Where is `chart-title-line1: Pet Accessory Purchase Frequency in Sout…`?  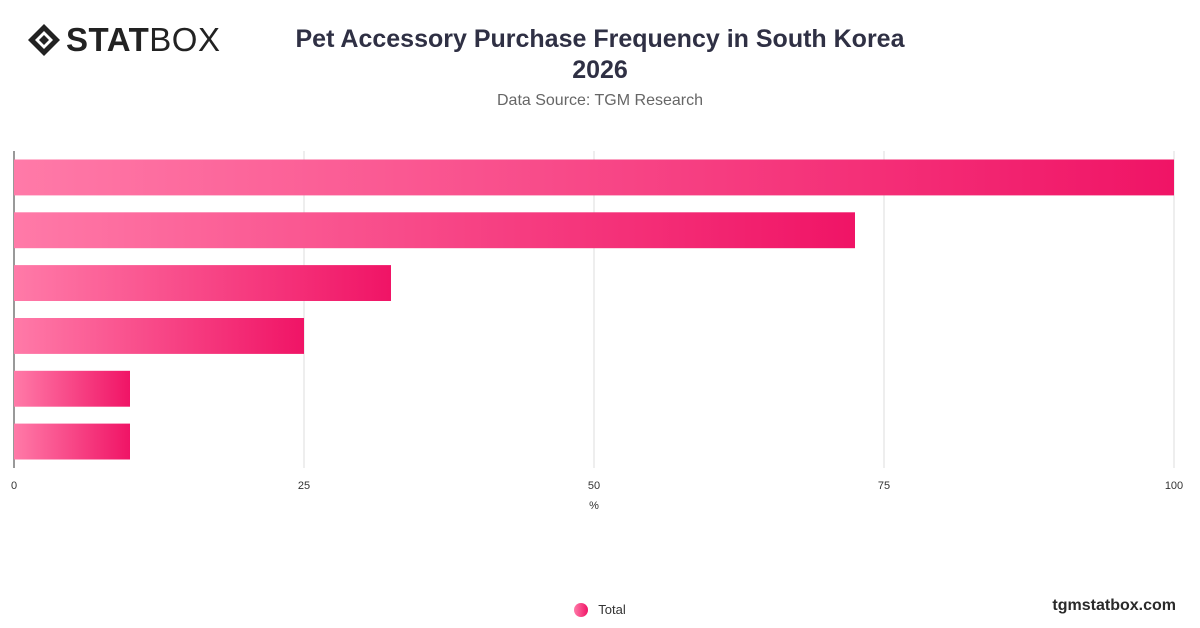
chart-title-line1: Pet Accessory Purchase Frequency in Sout… is located at coordinates (600, 39).